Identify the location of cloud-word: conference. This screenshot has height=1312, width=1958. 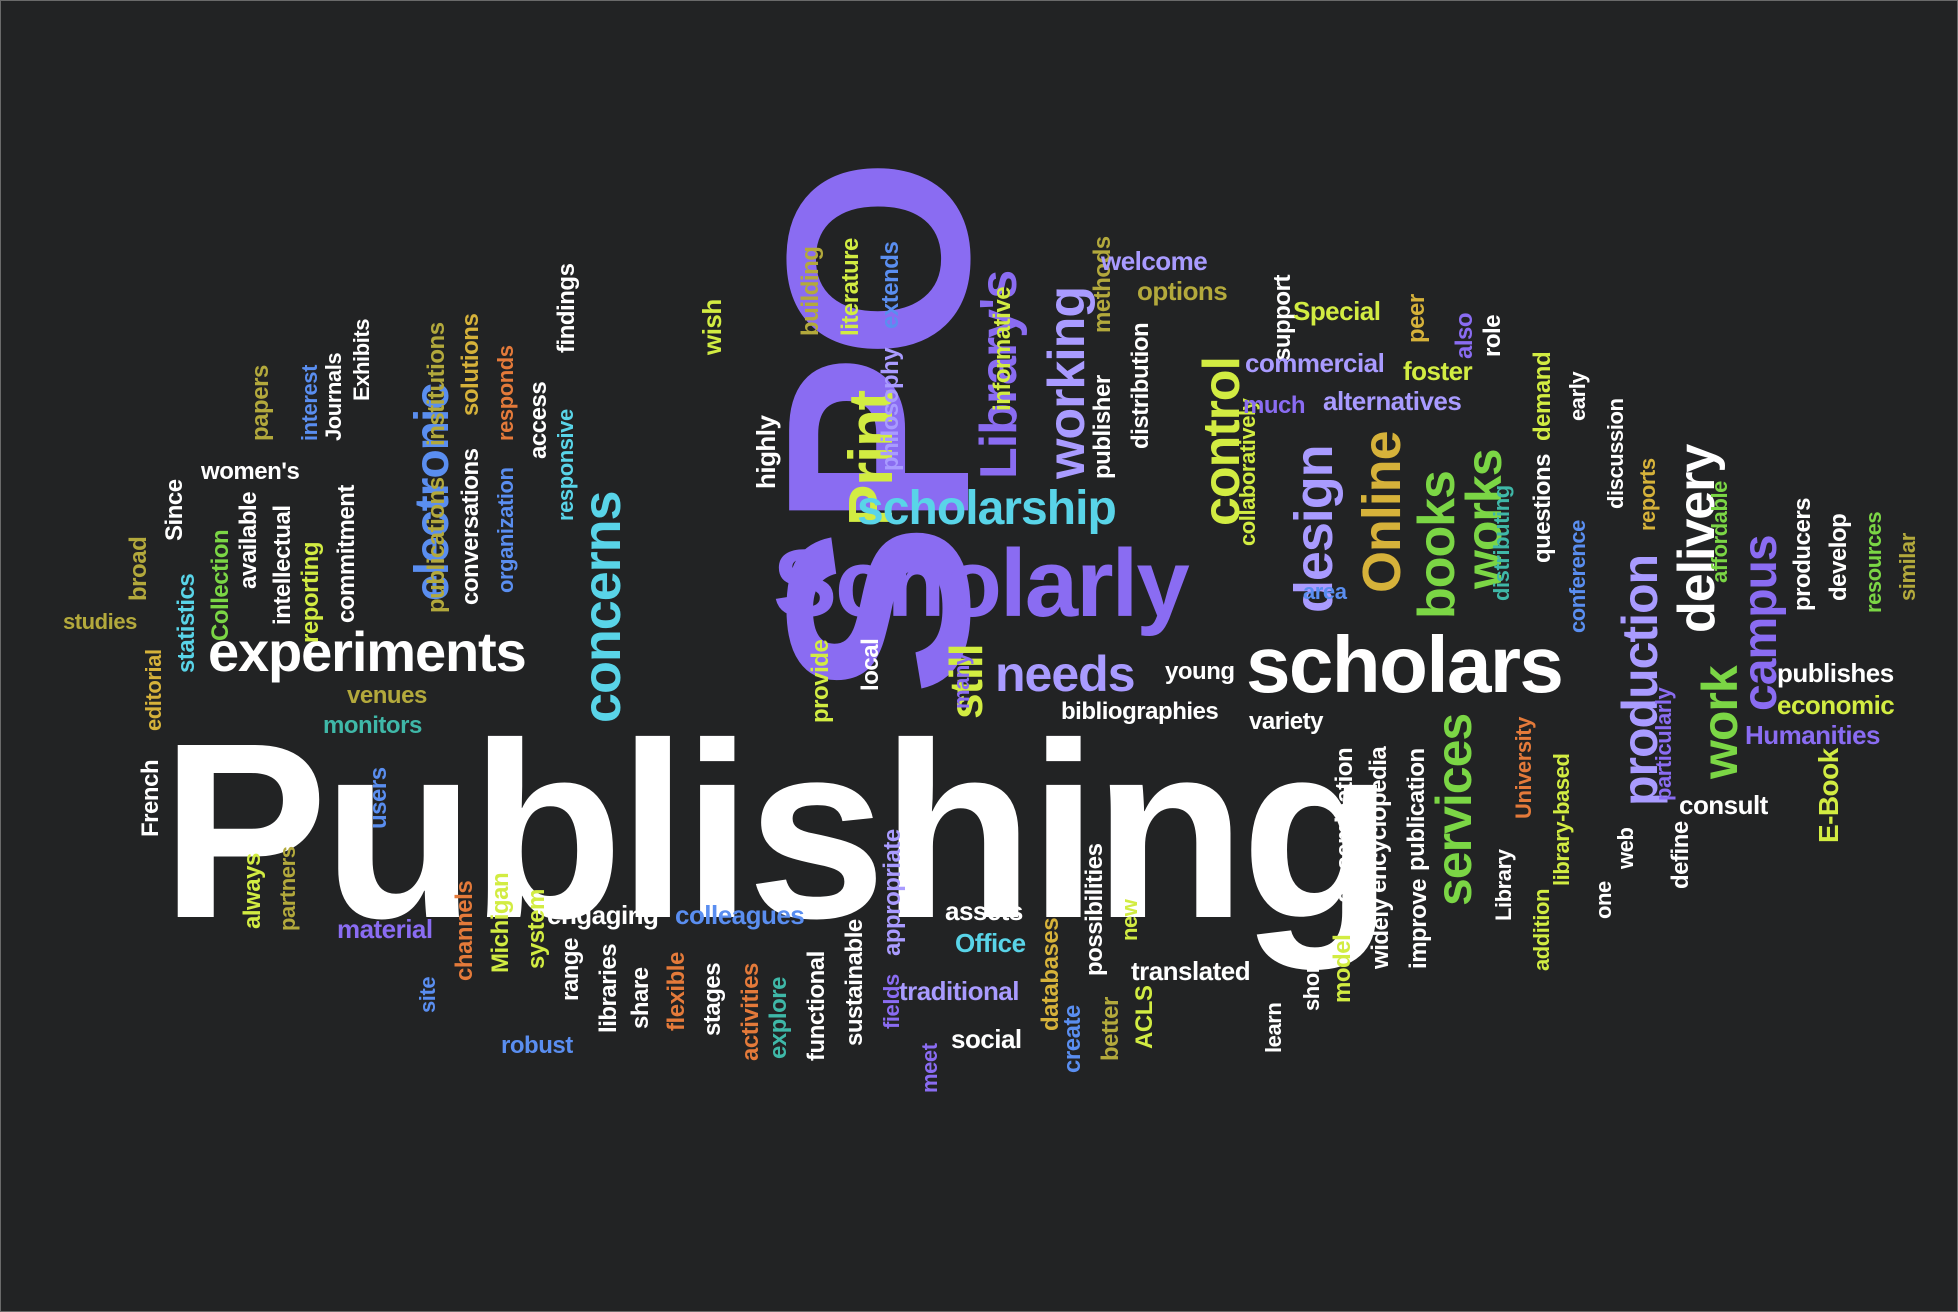
(1577, 576).